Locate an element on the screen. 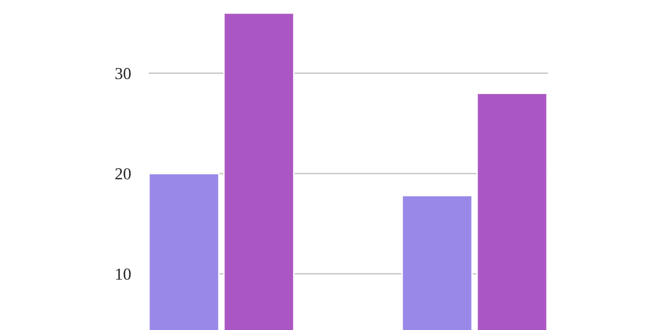  y-tick-label: 30 is located at coordinates (123, 74).